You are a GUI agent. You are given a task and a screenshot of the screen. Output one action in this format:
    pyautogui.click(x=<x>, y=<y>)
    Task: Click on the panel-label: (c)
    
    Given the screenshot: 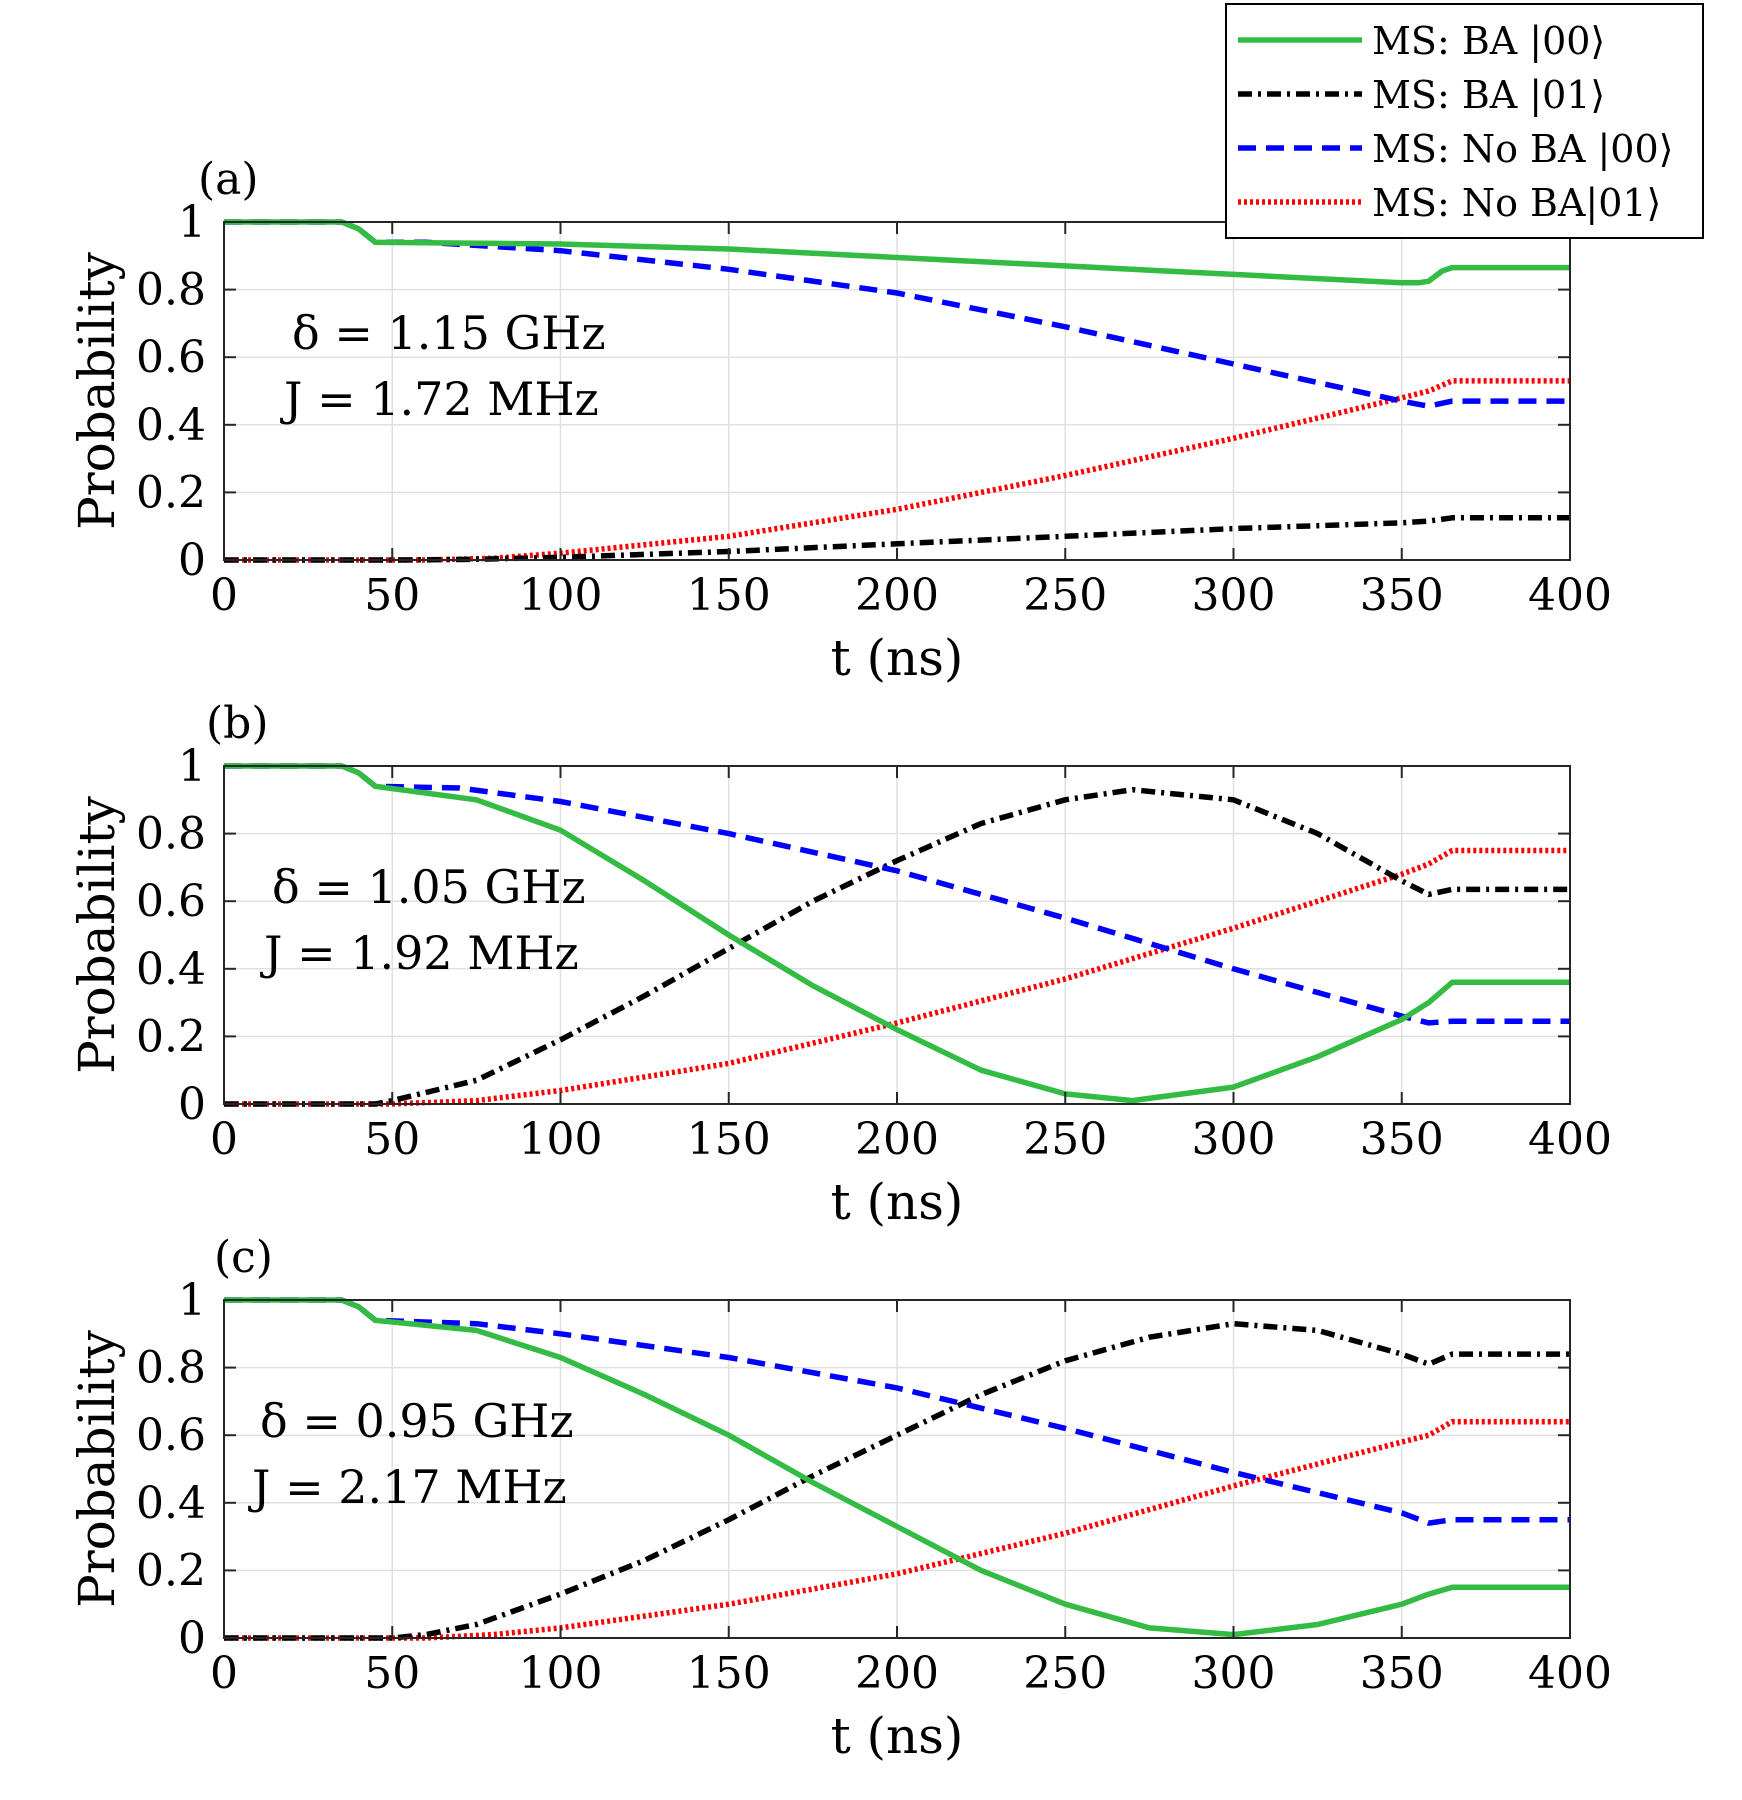 What is the action you would take?
    pyautogui.click(x=243, y=1257)
    